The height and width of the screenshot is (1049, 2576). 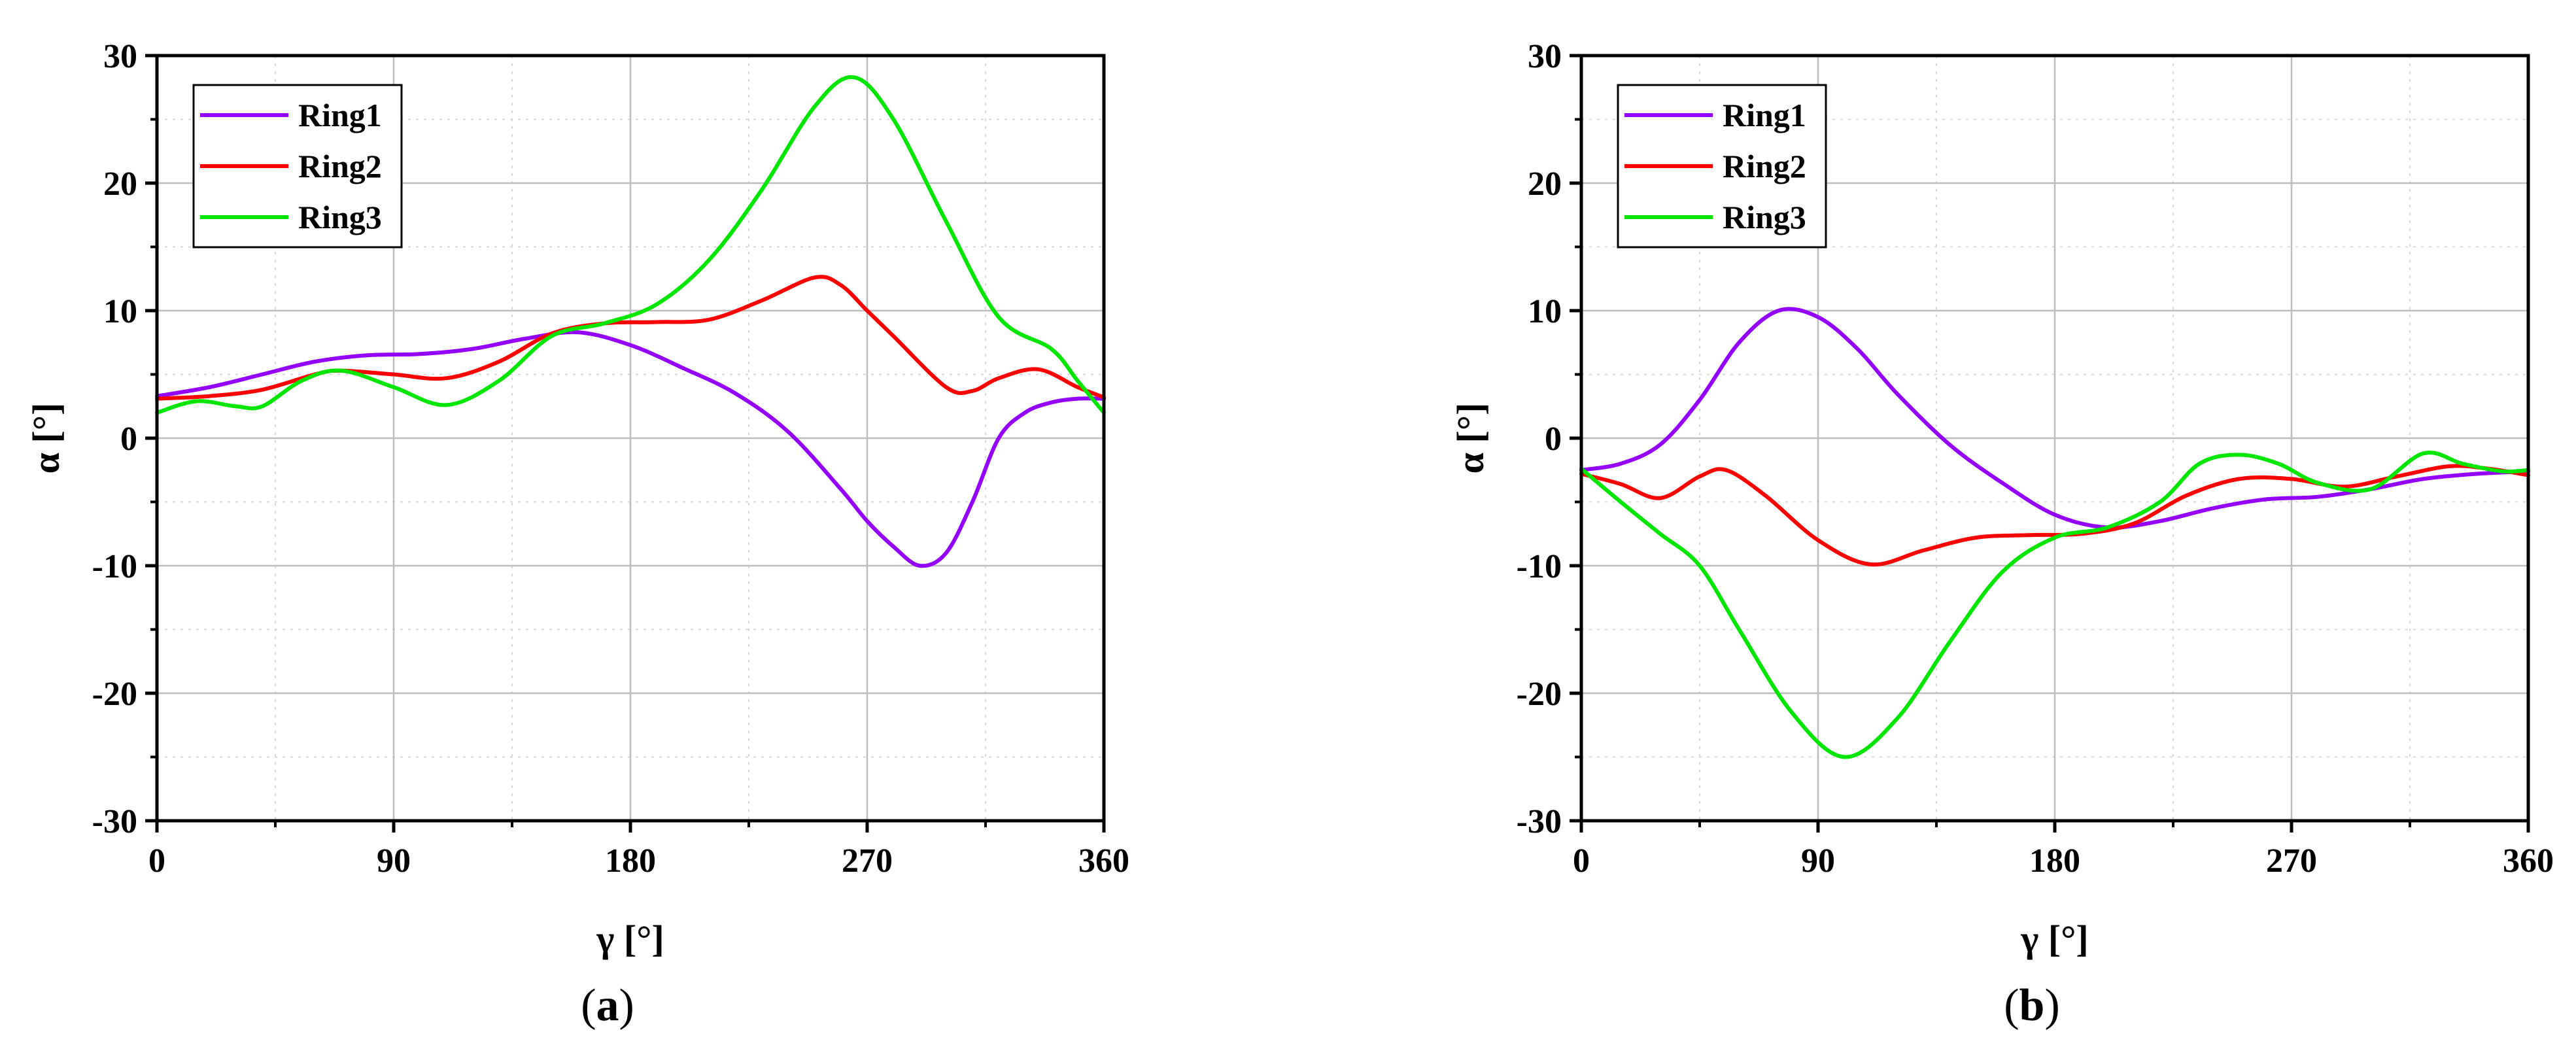 What do you see at coordinates (607, 1006) in the screenshot?
I see `panel-label: (a)` at bounding box center [607, 1006].